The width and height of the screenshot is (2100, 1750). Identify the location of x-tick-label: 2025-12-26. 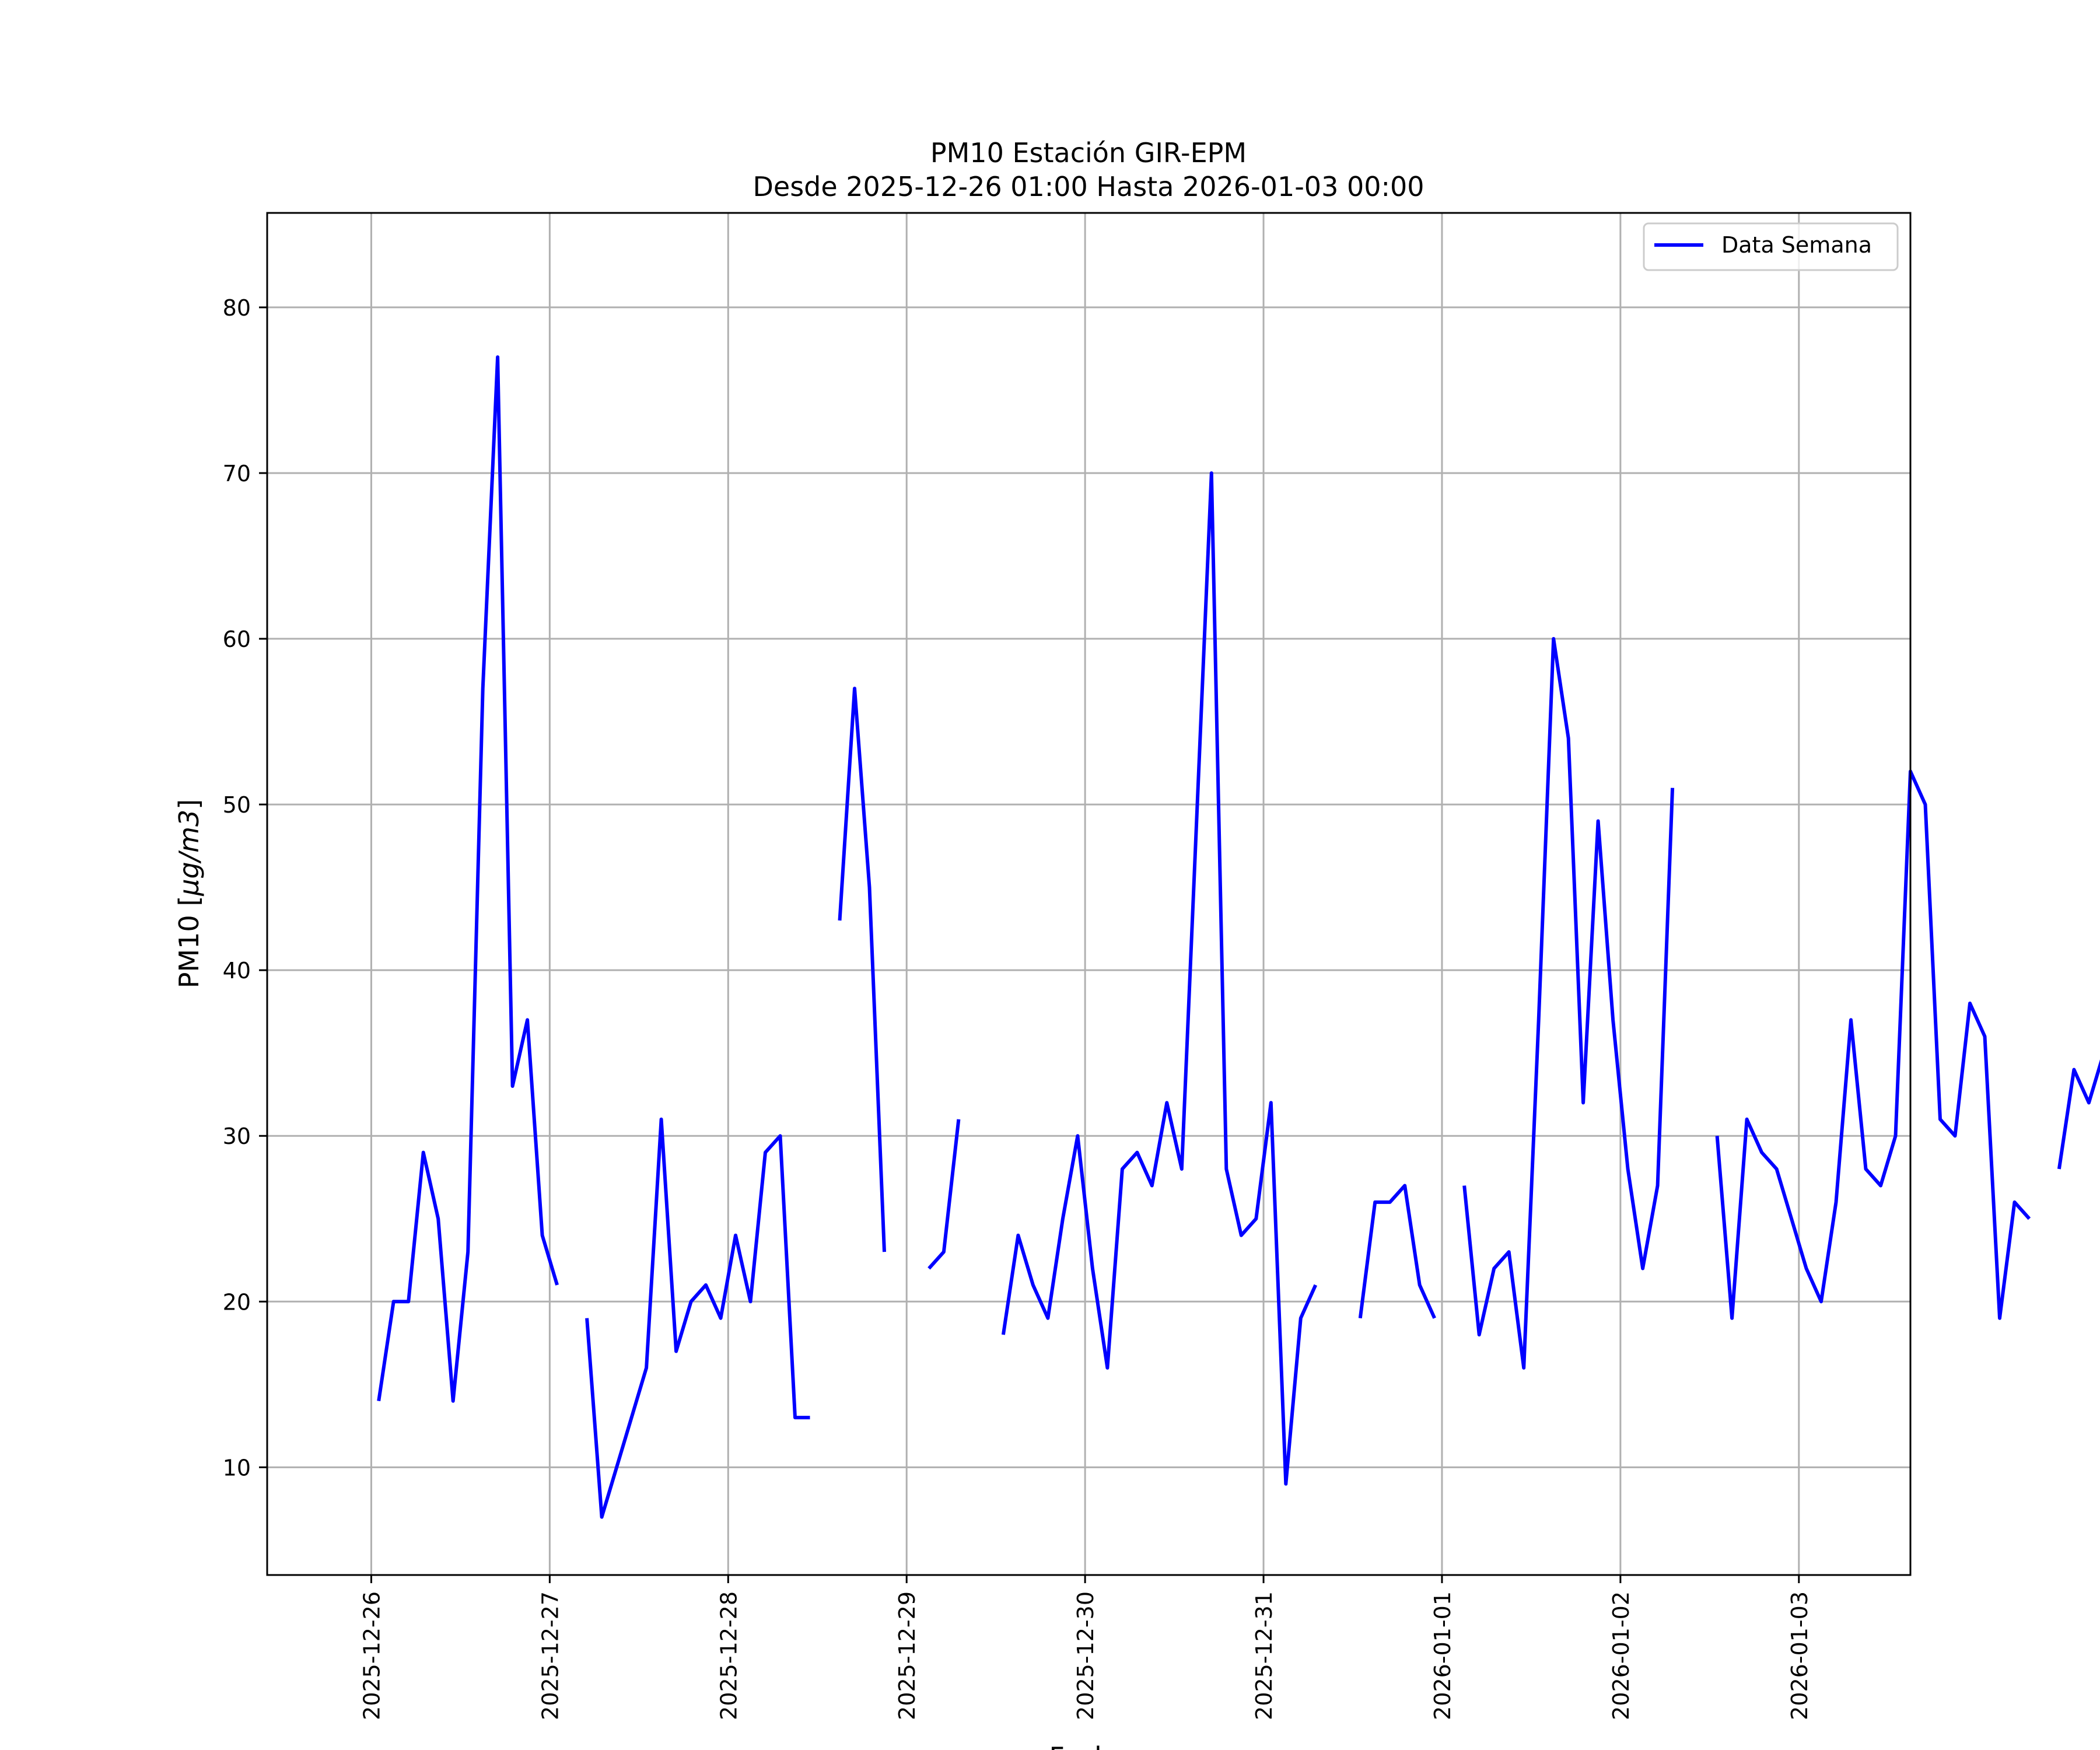
(371, 1655).